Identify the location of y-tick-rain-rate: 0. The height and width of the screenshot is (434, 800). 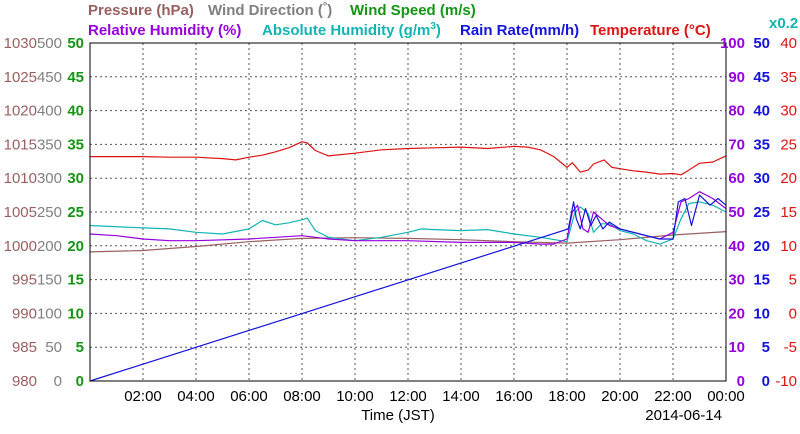
(766, 381).